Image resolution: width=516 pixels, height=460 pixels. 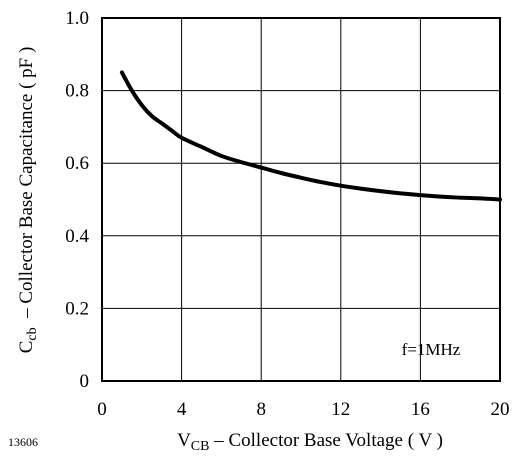 I want to click on y-axis-label: Ccb – Collector Base Capacitance ( pF ), so click(x=28, y=200).